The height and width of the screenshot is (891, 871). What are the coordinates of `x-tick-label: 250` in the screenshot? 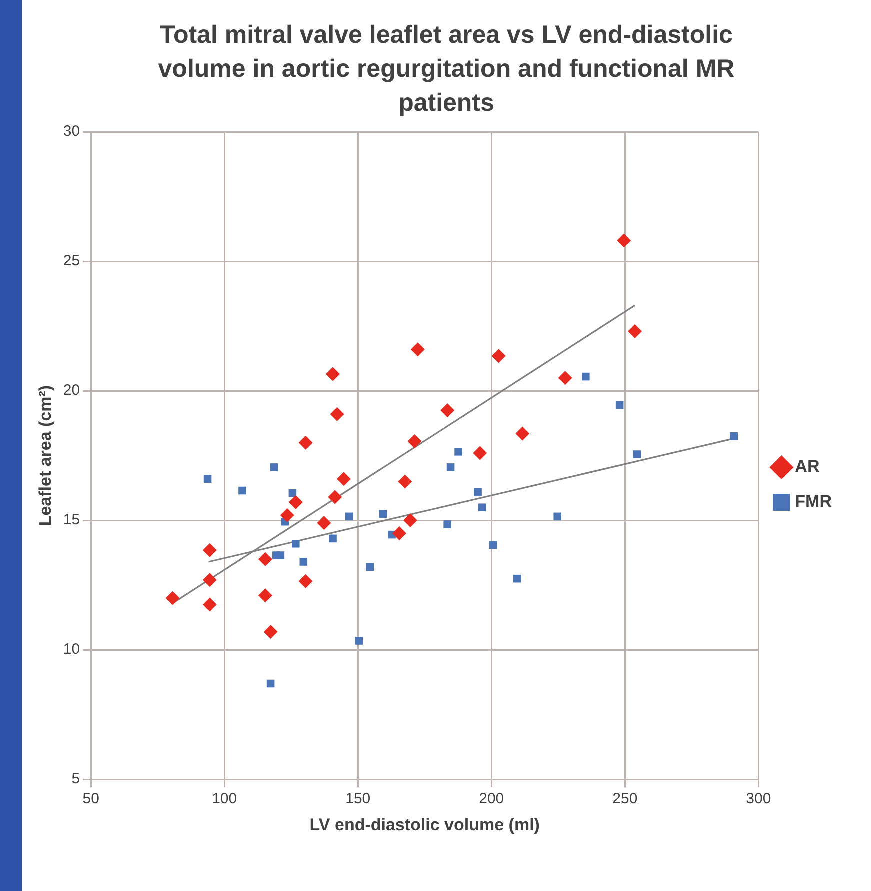 It's located at (625, 799).